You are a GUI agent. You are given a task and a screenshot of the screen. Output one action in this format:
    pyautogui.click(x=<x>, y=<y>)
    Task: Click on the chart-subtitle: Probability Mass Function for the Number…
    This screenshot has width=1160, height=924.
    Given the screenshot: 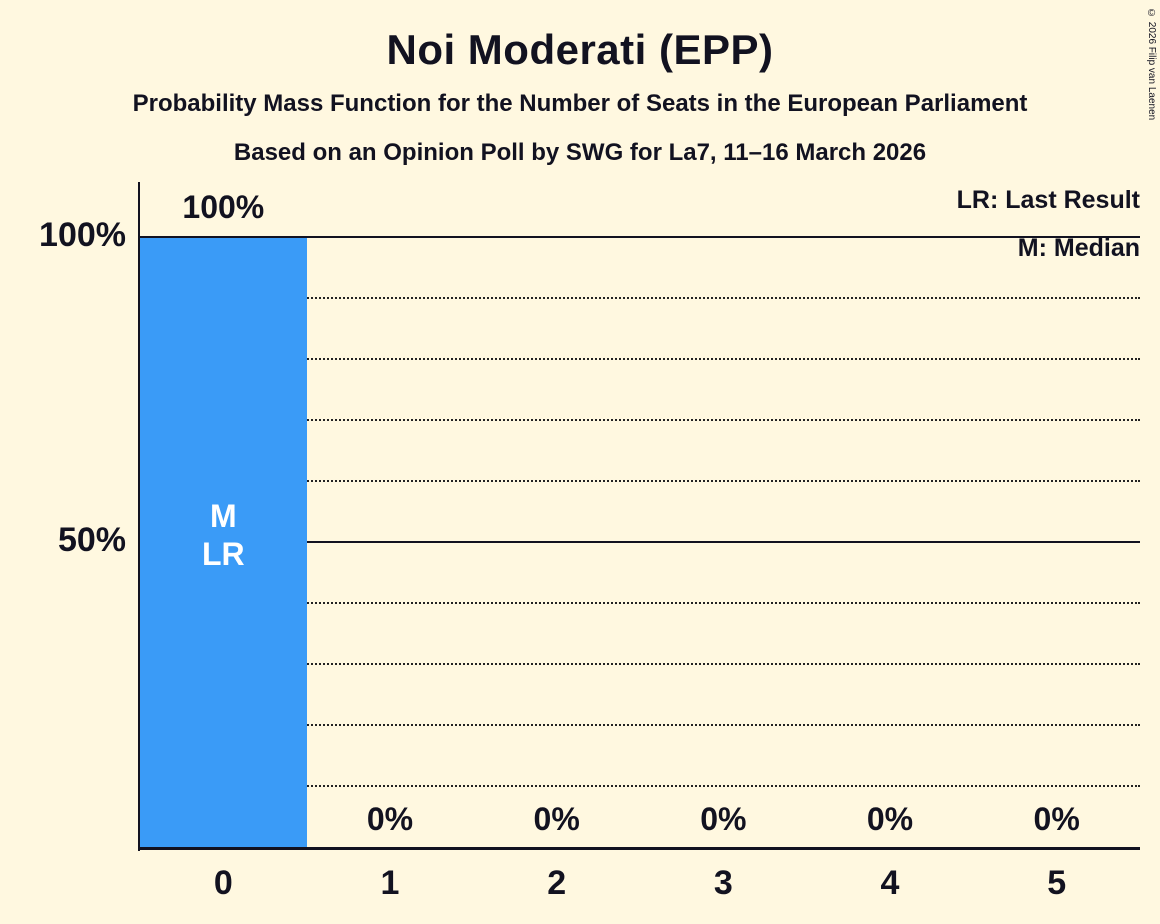 What is the action you would take?
    pyautogui.click(x=580, y=103)
    